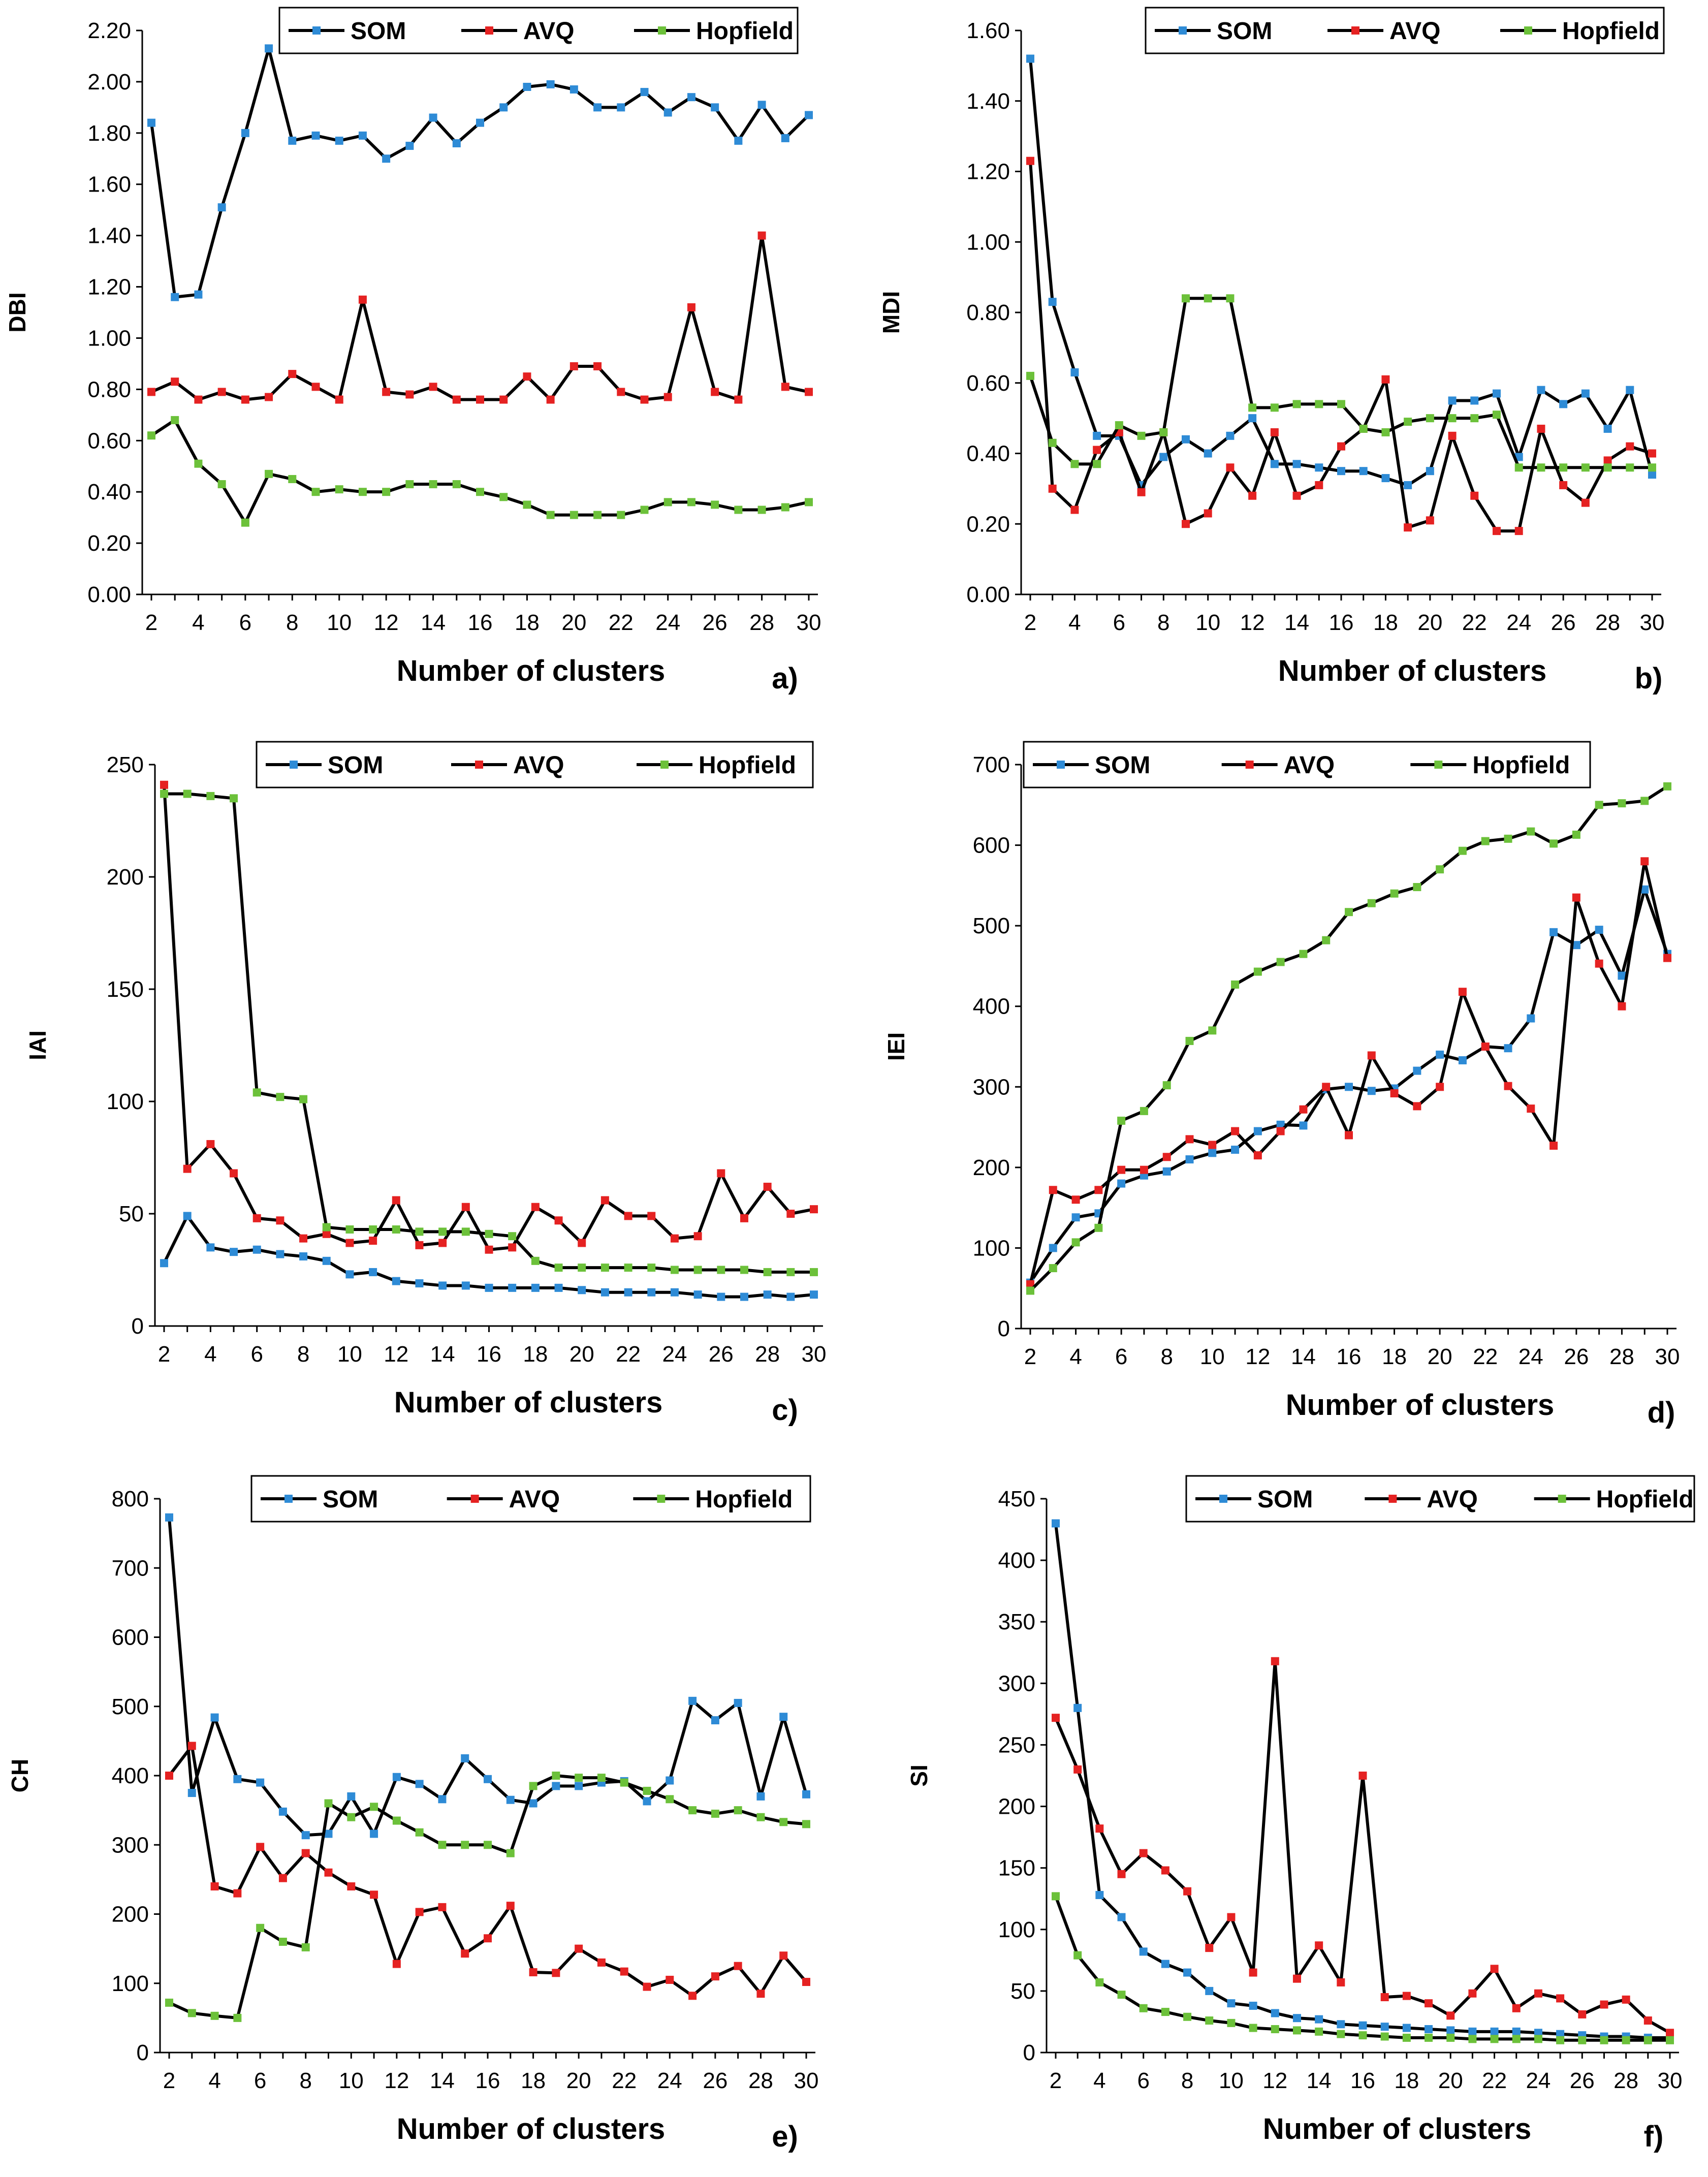 The image size is (1708, 2177). What do you see at coordinates (109, 441) in the screenshot?
I see `y-tick-label: 0.60` at bounding box center [109, 441].